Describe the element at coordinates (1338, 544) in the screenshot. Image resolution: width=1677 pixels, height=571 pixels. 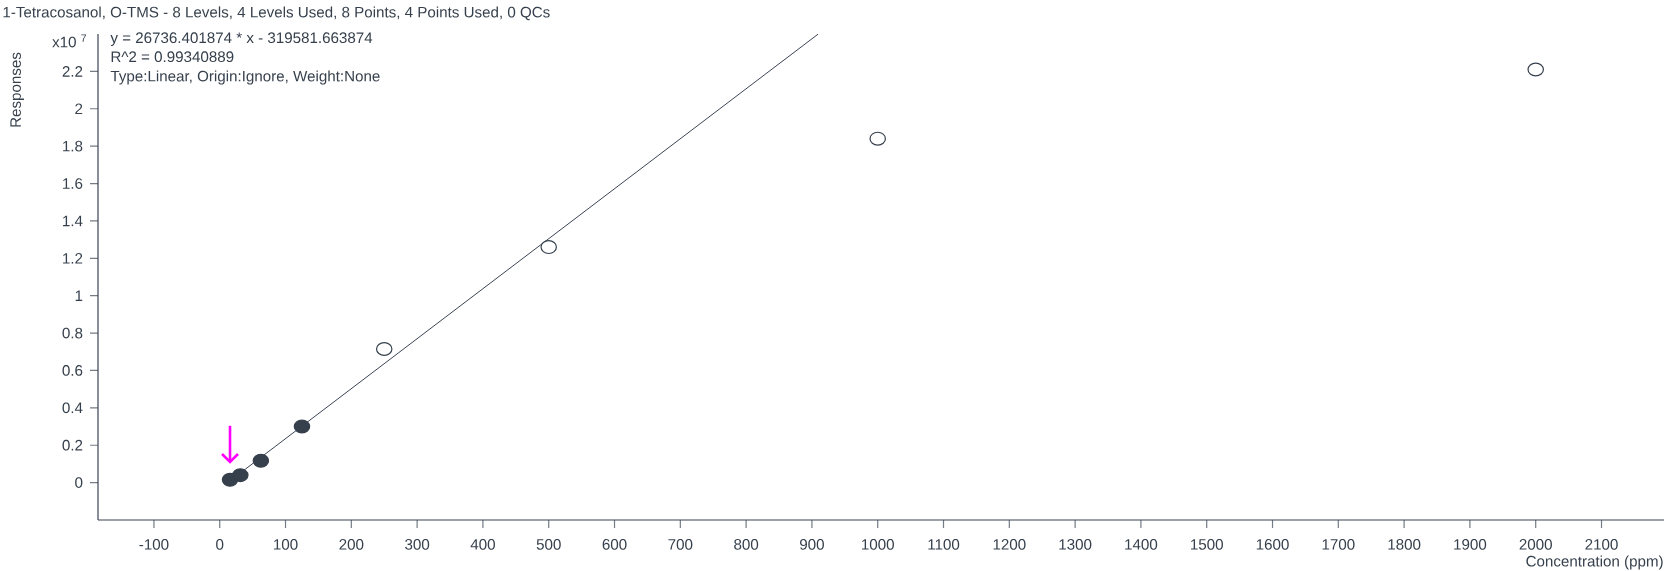
I see `x-tick-label: 1700` at that location.